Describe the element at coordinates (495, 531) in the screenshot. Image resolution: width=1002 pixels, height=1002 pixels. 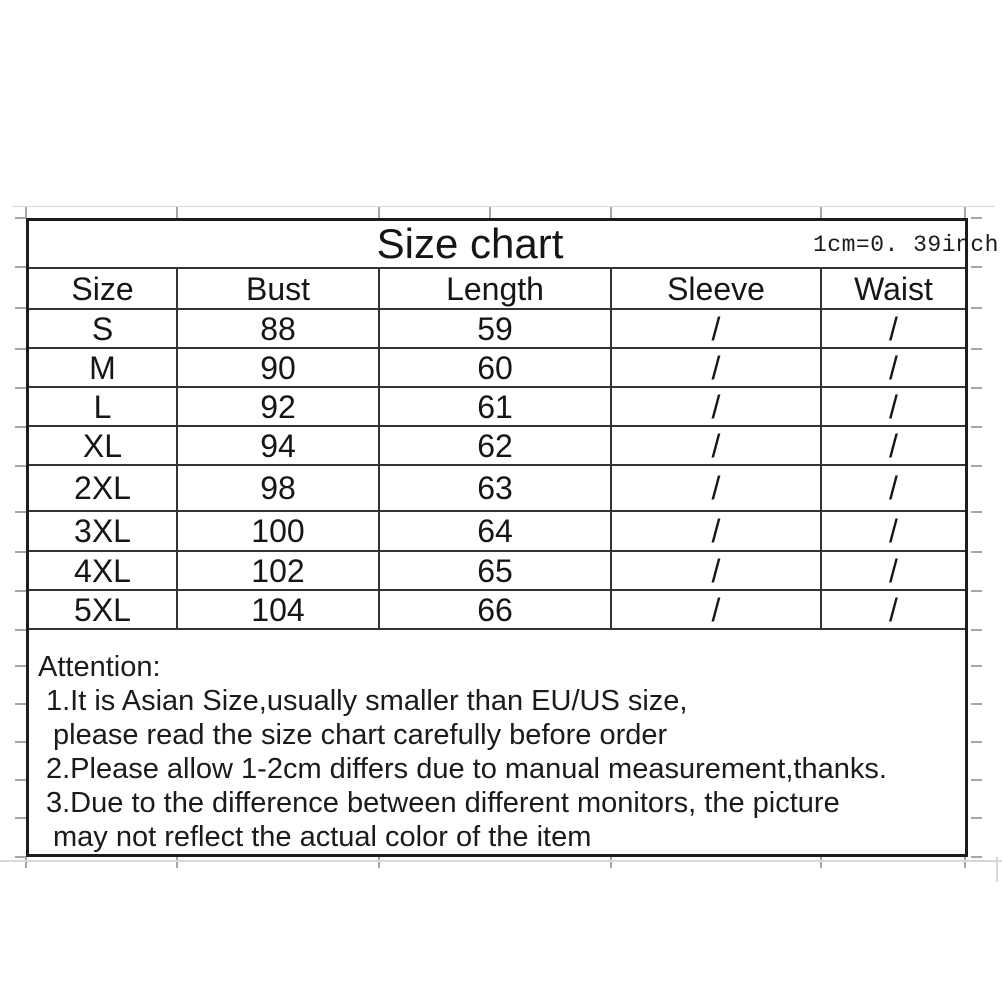
I see `table-cell: 64` at that location.